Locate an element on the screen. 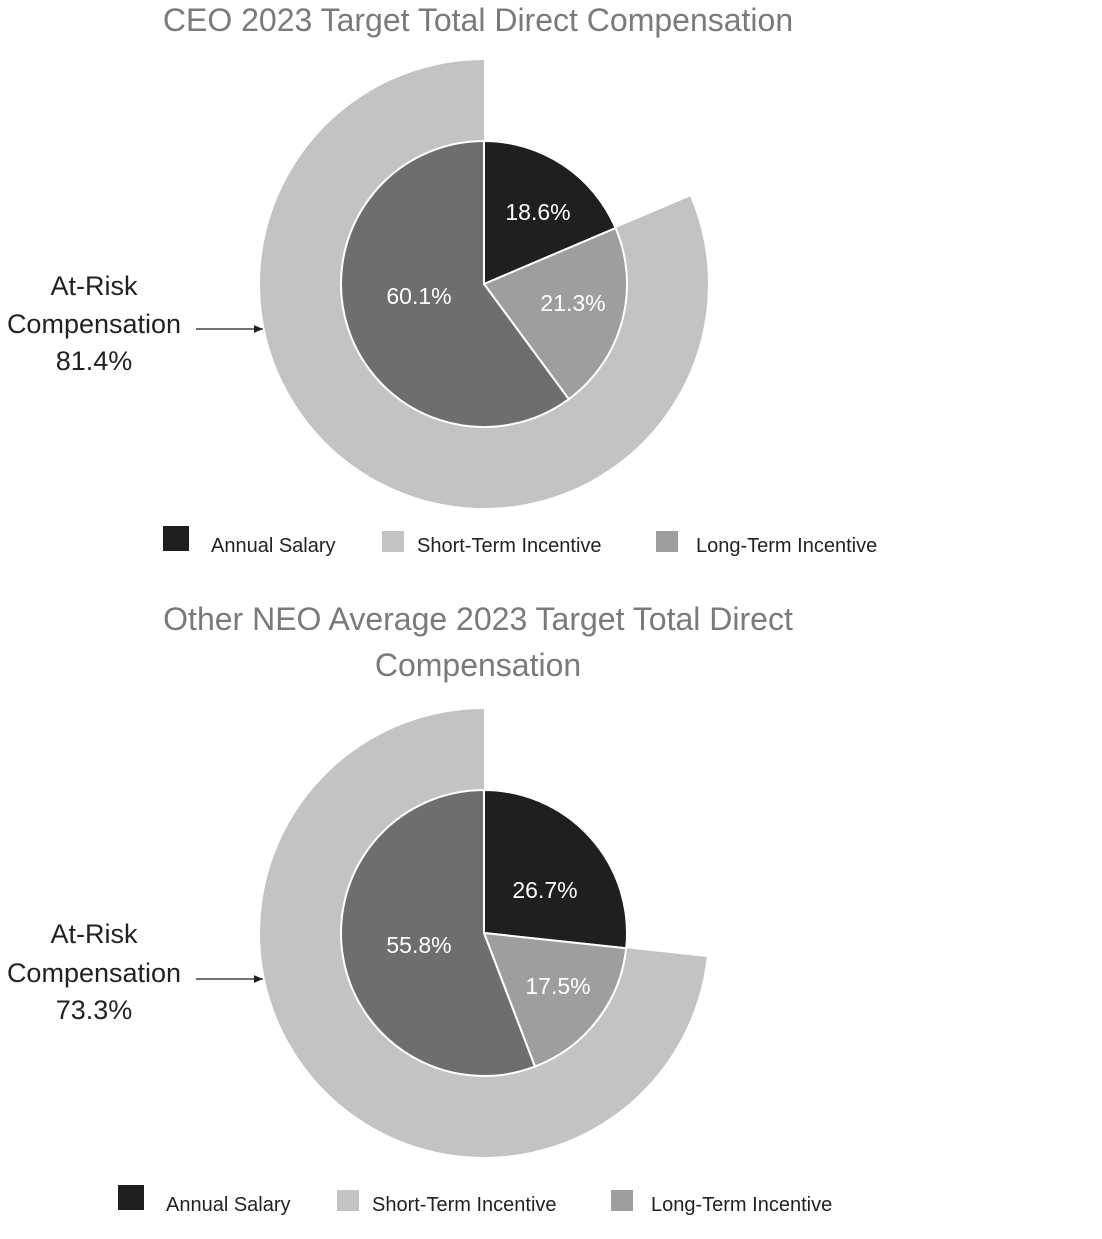  ceo-slice-short-term is located at coordinates (555, 313).